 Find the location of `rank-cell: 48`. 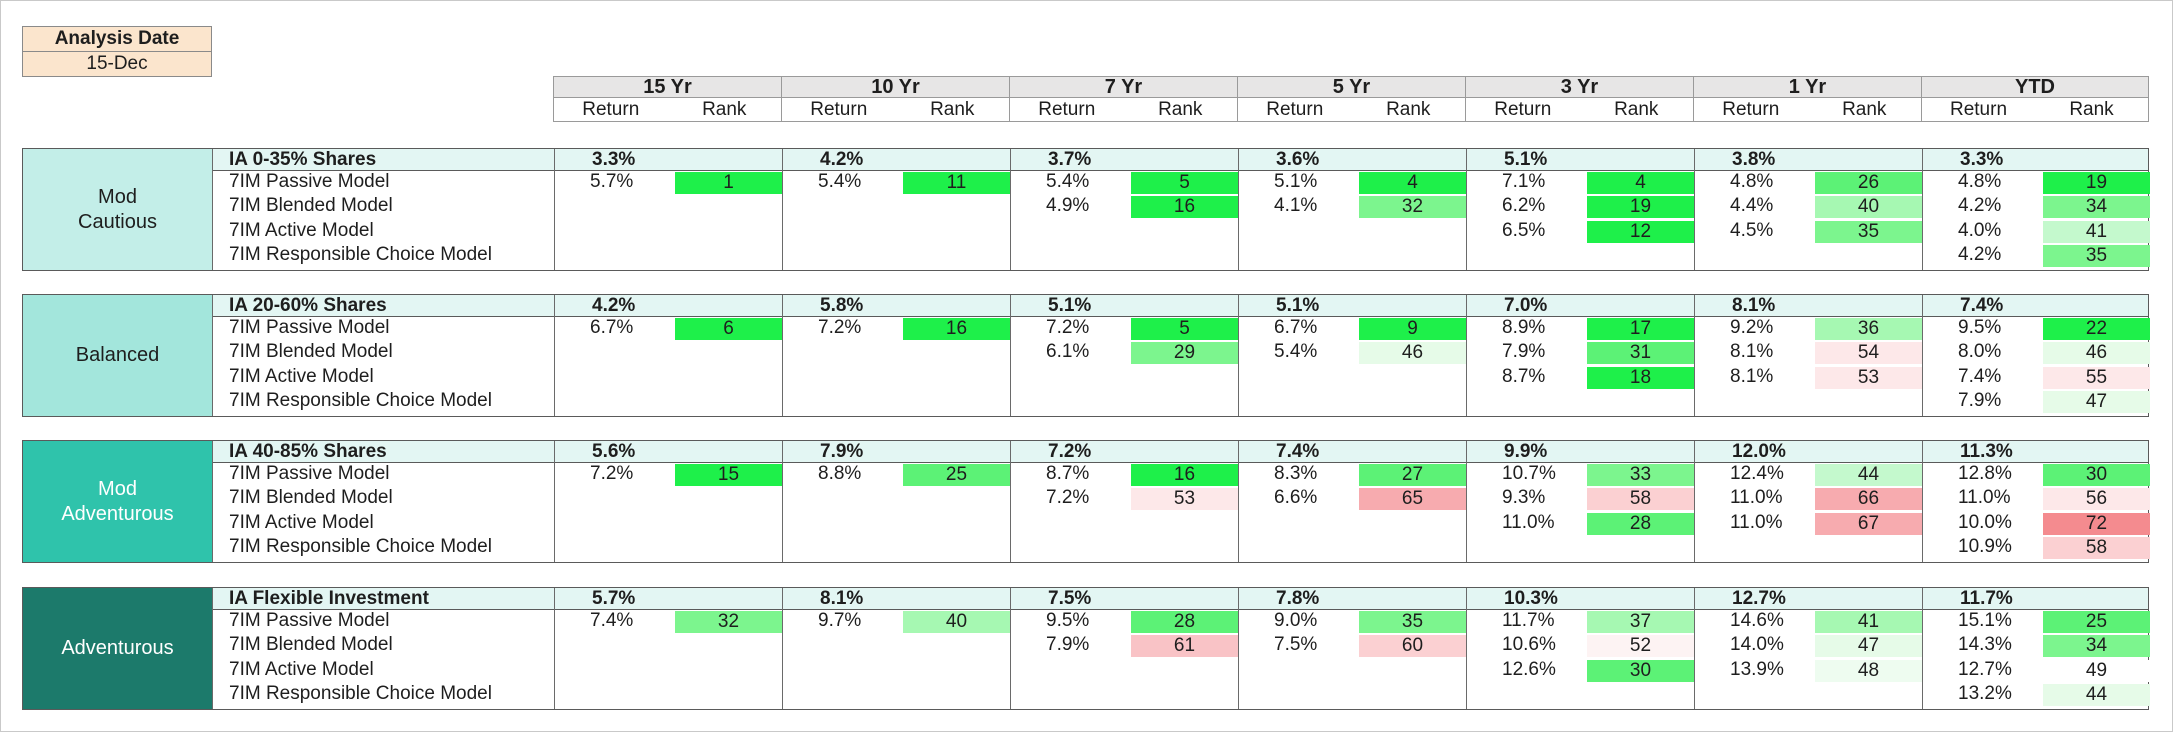

rank-cell: 48 is located at coordinates (1868, 670).